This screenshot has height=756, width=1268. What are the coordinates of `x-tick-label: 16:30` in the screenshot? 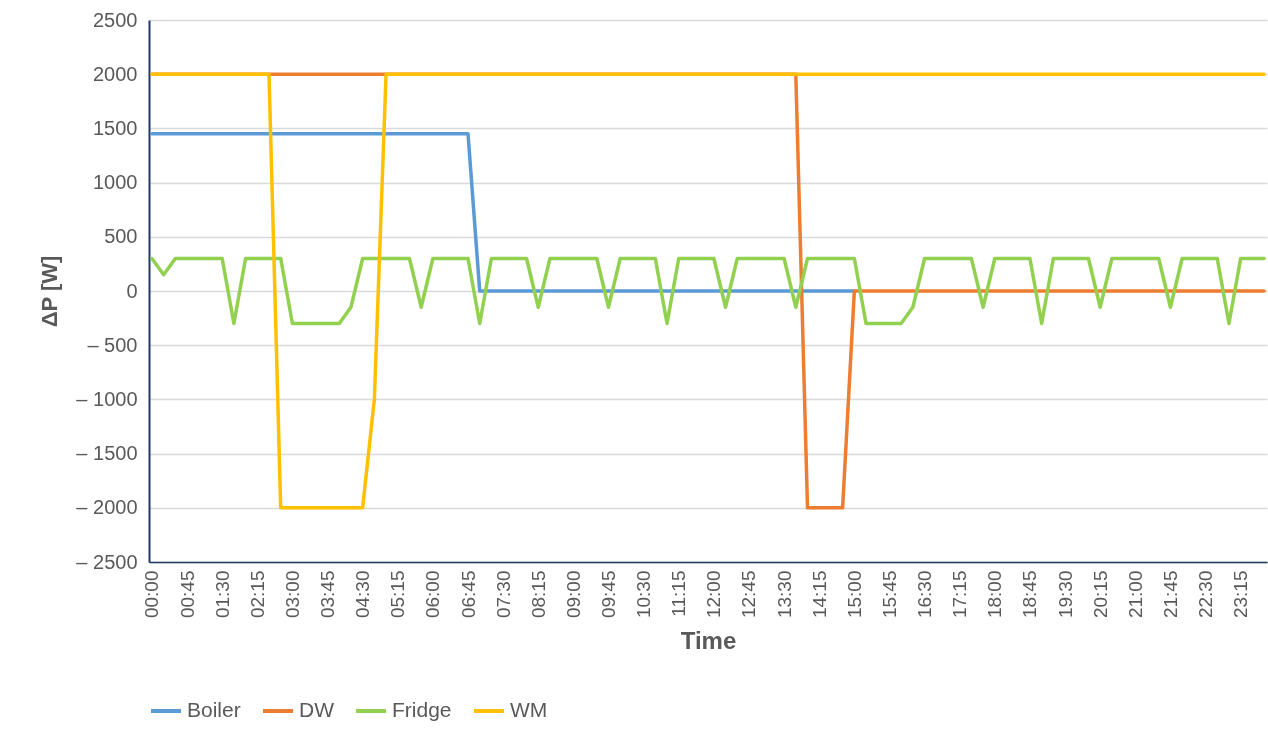 It's located at (925, 594).